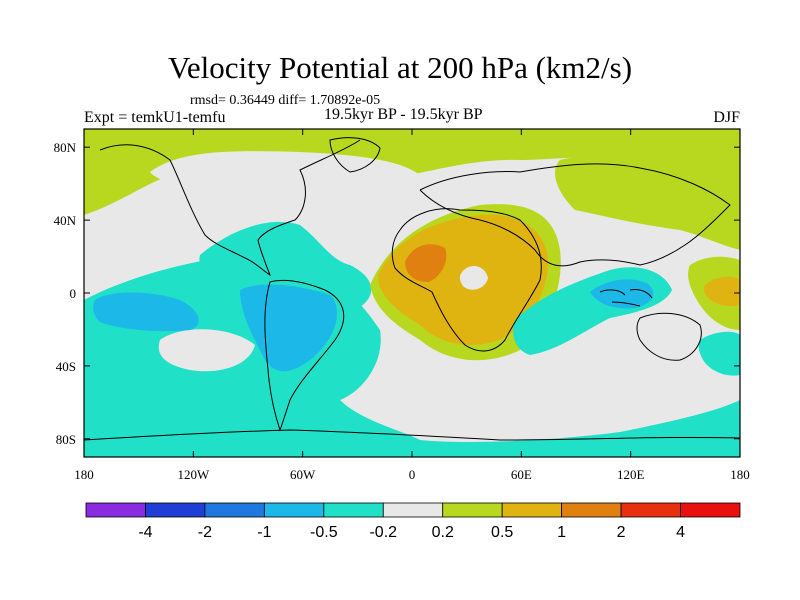 This screenshot has height=600, width=800. What do you see at coordinates (412, 474) in the screenshot?
I see `x-tick-label: 0` at bounding box center [412, 474].